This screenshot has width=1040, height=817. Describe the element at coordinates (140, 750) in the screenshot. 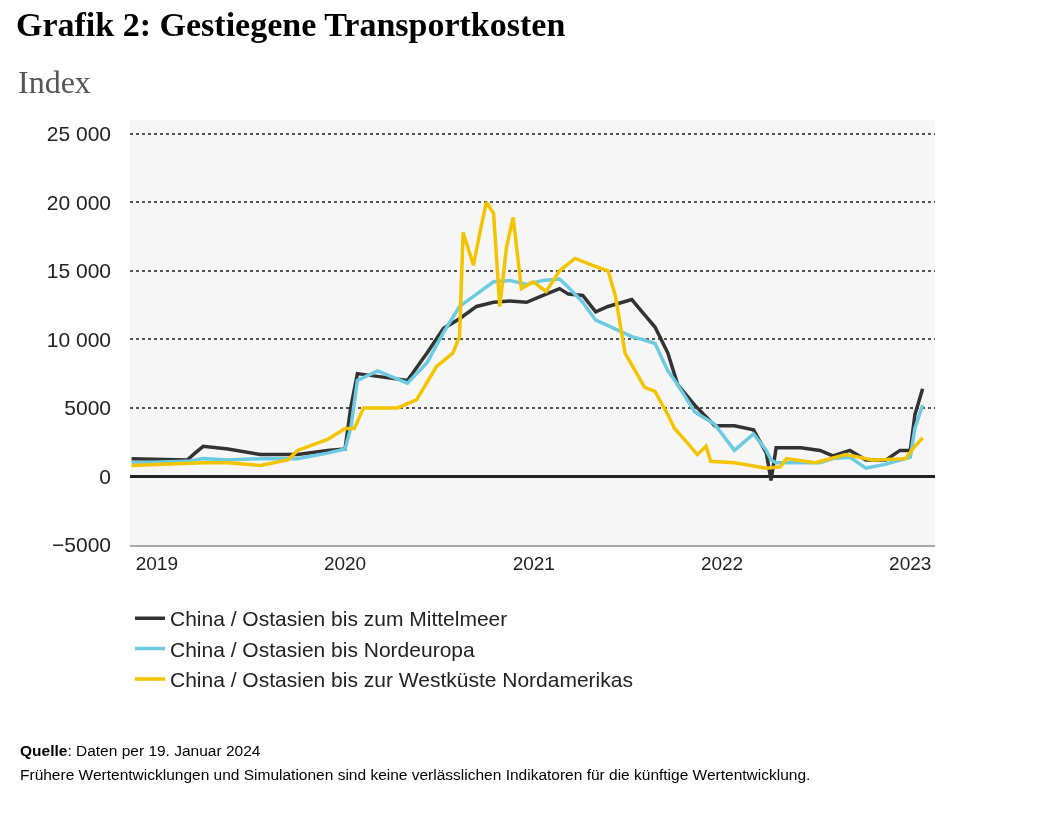

I see `source-note: Quelle: Daten per 19. Januar 2024` at that location.